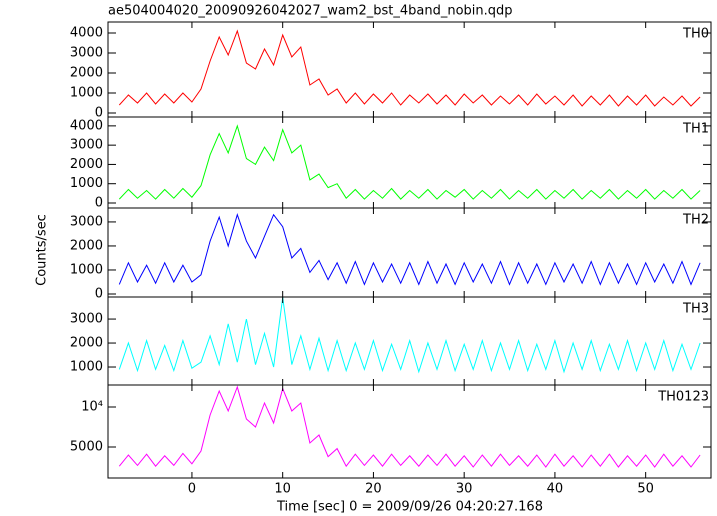 The height and width of the screenshot is (516, 717). Describe the element at coordinates (695, 34) in the screenshot. I see `panel-label: TH0` at that location.